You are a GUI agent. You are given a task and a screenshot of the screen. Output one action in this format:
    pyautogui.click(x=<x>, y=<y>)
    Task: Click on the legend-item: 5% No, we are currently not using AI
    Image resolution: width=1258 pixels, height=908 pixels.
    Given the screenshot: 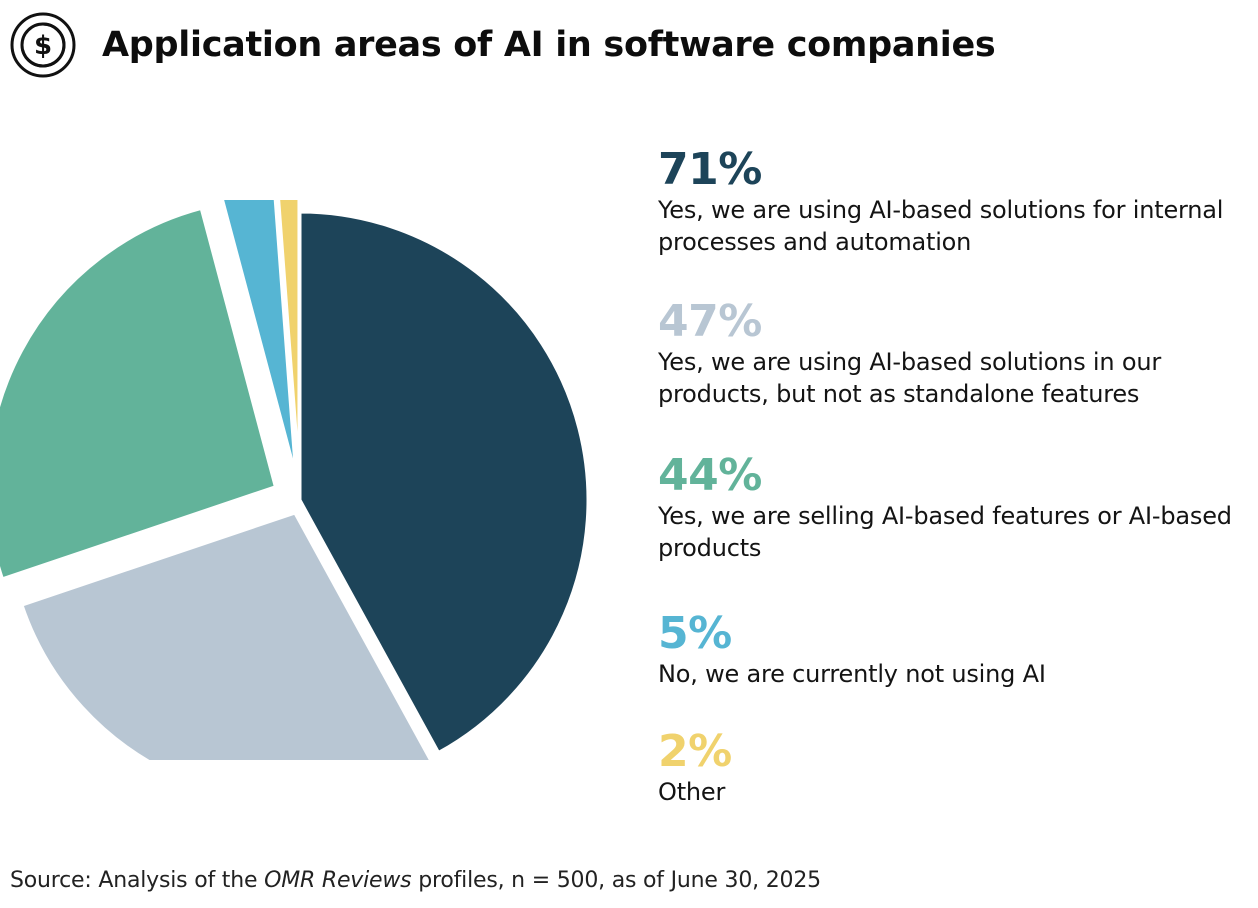 What is the action you would take?
    pyautogui.click(x=956, y=650)
    